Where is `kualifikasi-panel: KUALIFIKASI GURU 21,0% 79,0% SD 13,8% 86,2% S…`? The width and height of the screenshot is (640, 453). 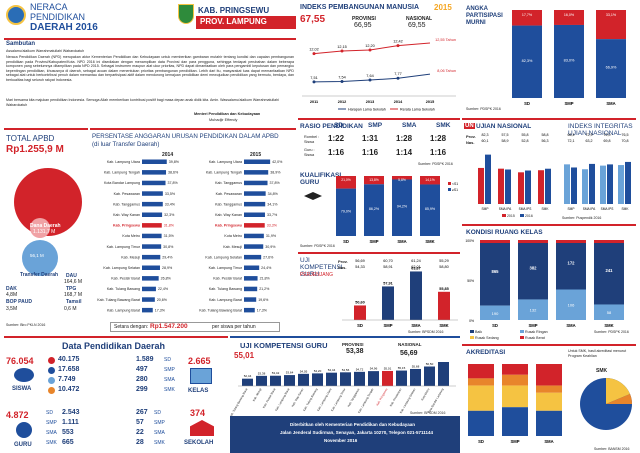
kualifikasi-panel: KUALIFIKASI GURU 21,0% 79,0% SD 13,8% 86,2% S… is located at coordinates (379, 211).